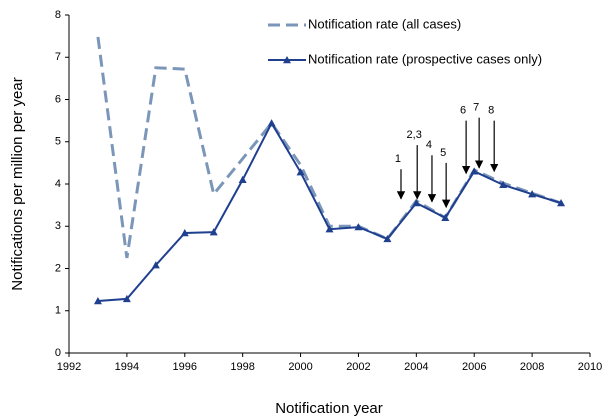 This screenshot has width=608, height=419. I want to click on y-tick-label: 4, so click(58, 184).